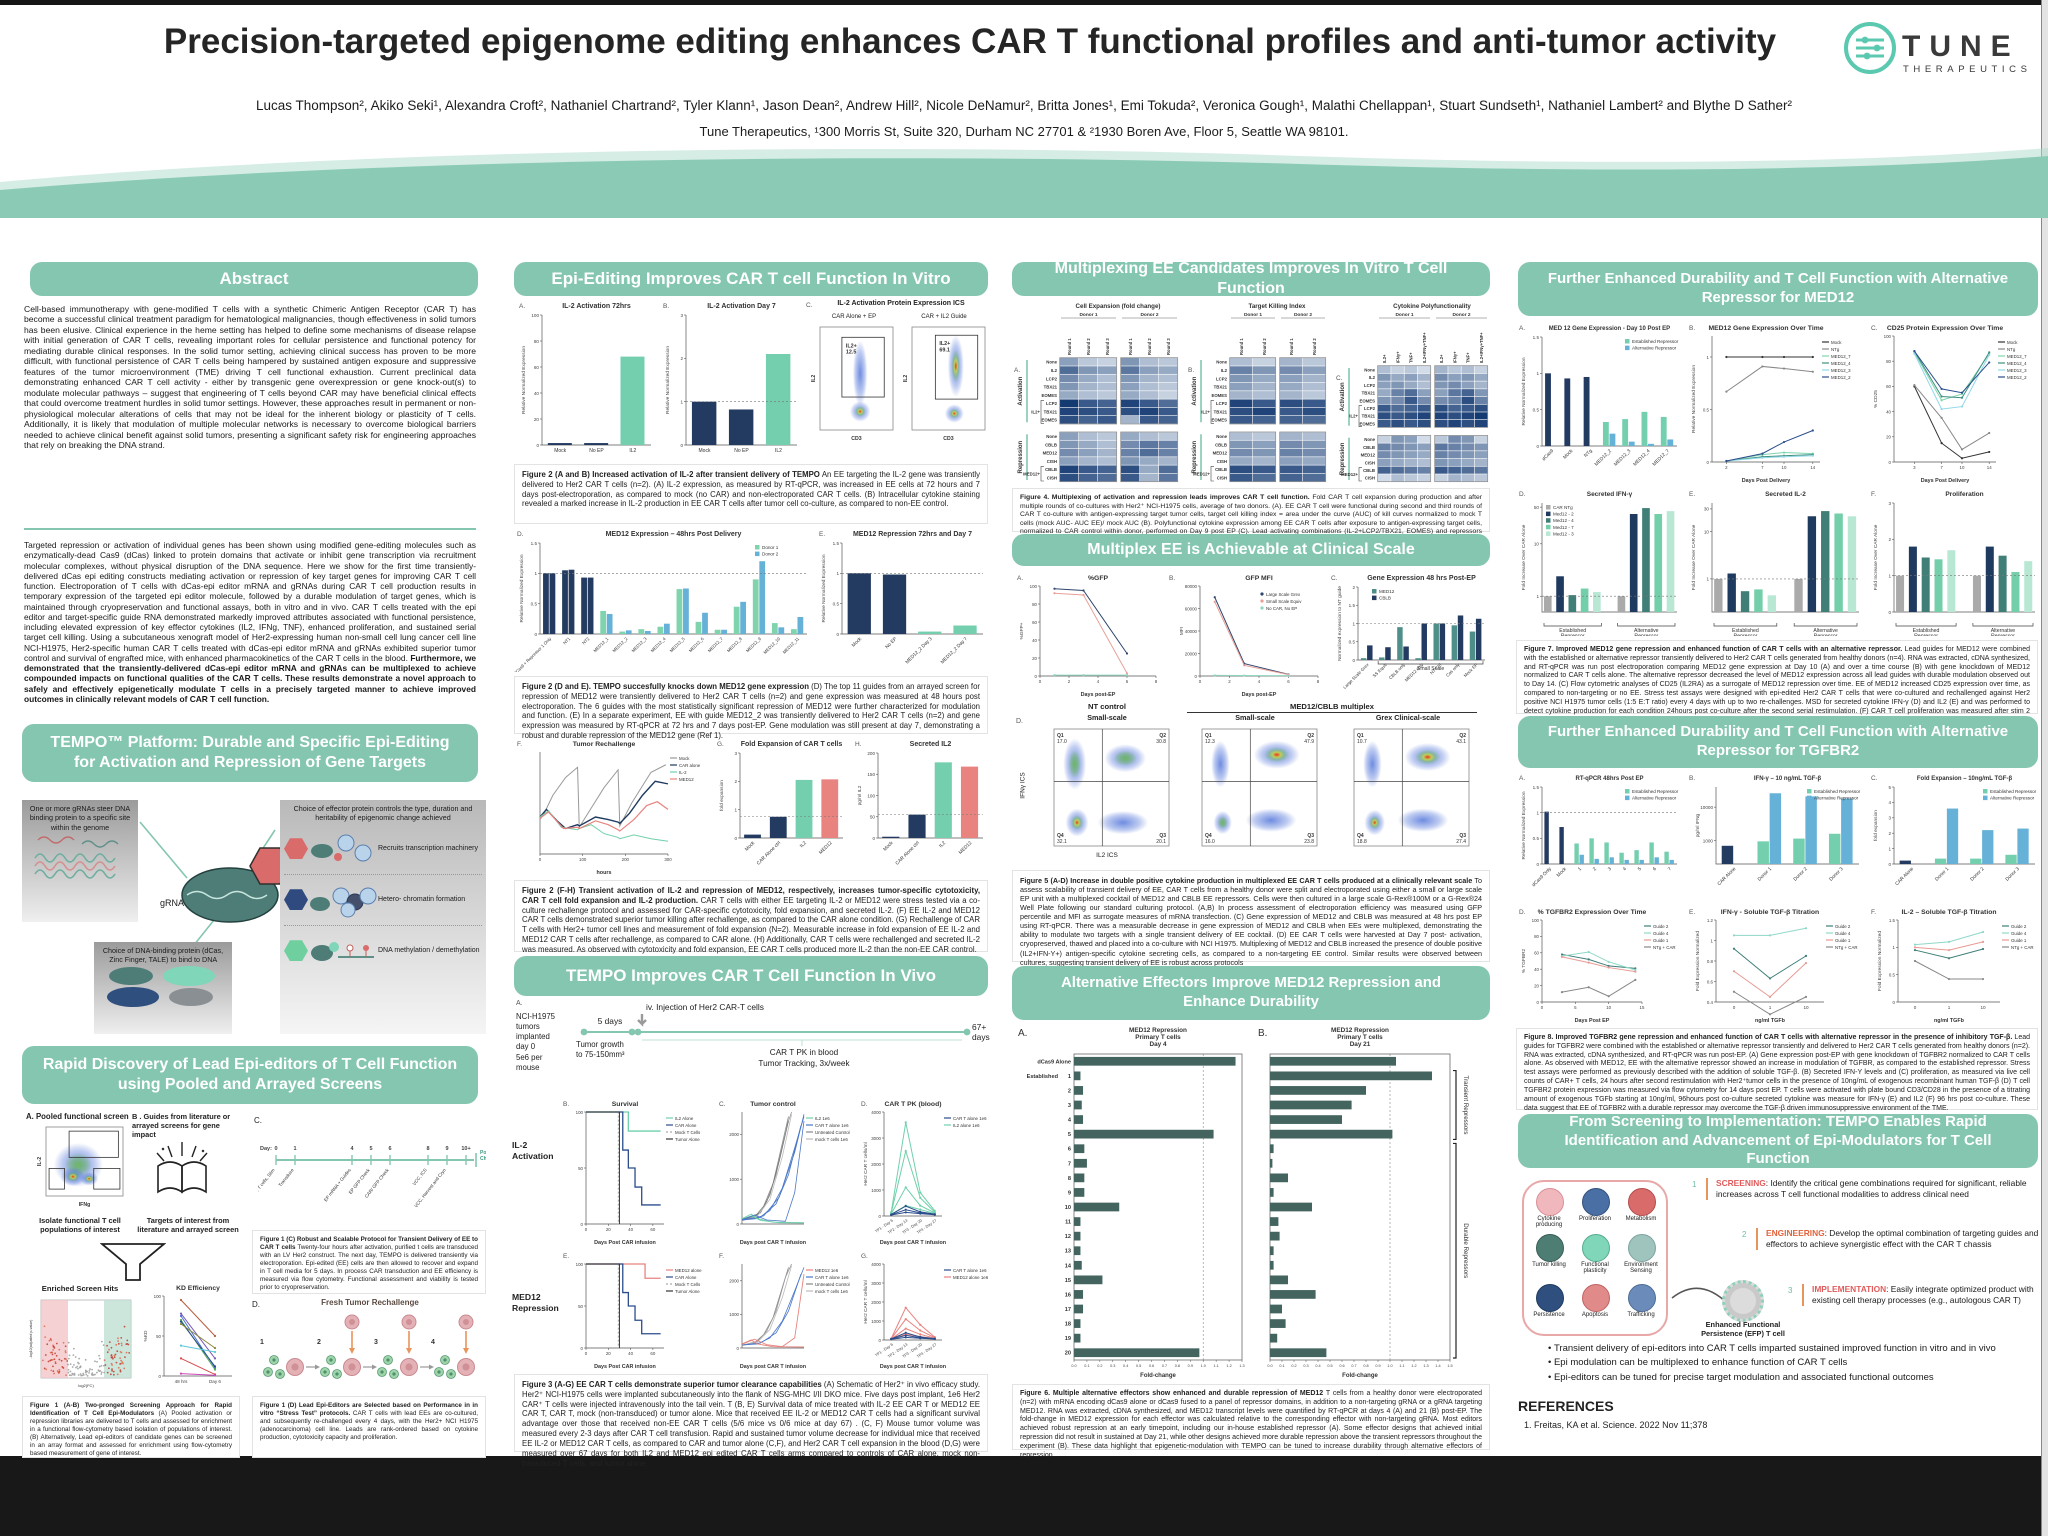 The height and width of the screenshot is (1536, 2048). What do you see at coordinates (753, 644) in the screenshot?
I see `svg-text: MED12_9` at bounding box center [753, 644].